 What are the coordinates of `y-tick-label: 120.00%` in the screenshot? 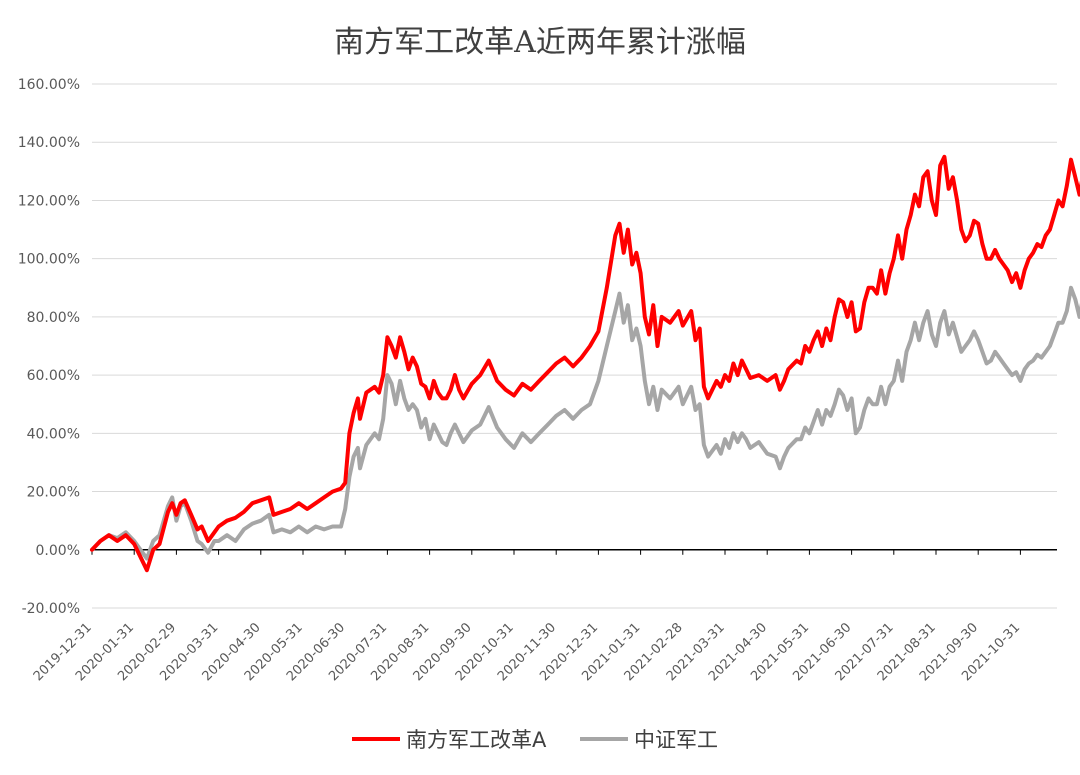 It's located at (49, 201).